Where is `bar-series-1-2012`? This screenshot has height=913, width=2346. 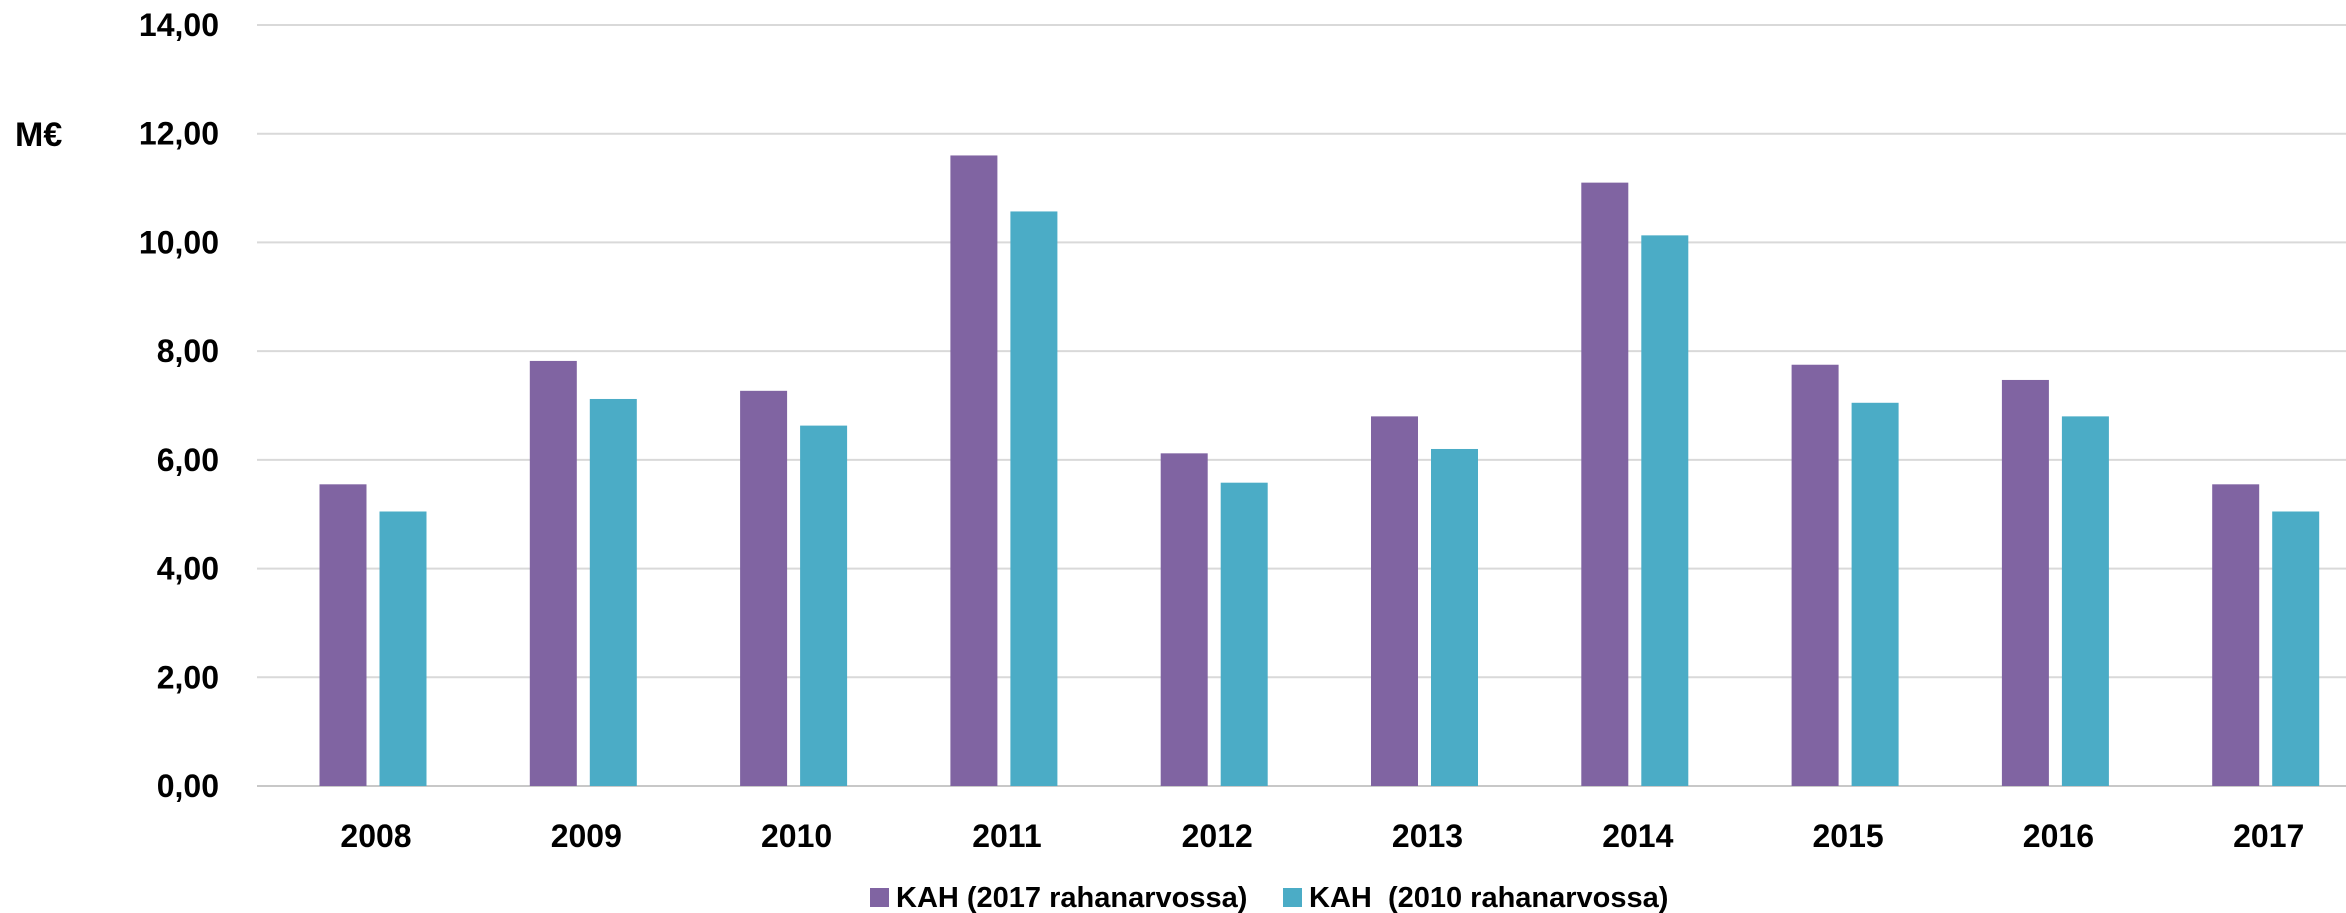 bar-series-1-2012 is located at coordinates (1184, 619).